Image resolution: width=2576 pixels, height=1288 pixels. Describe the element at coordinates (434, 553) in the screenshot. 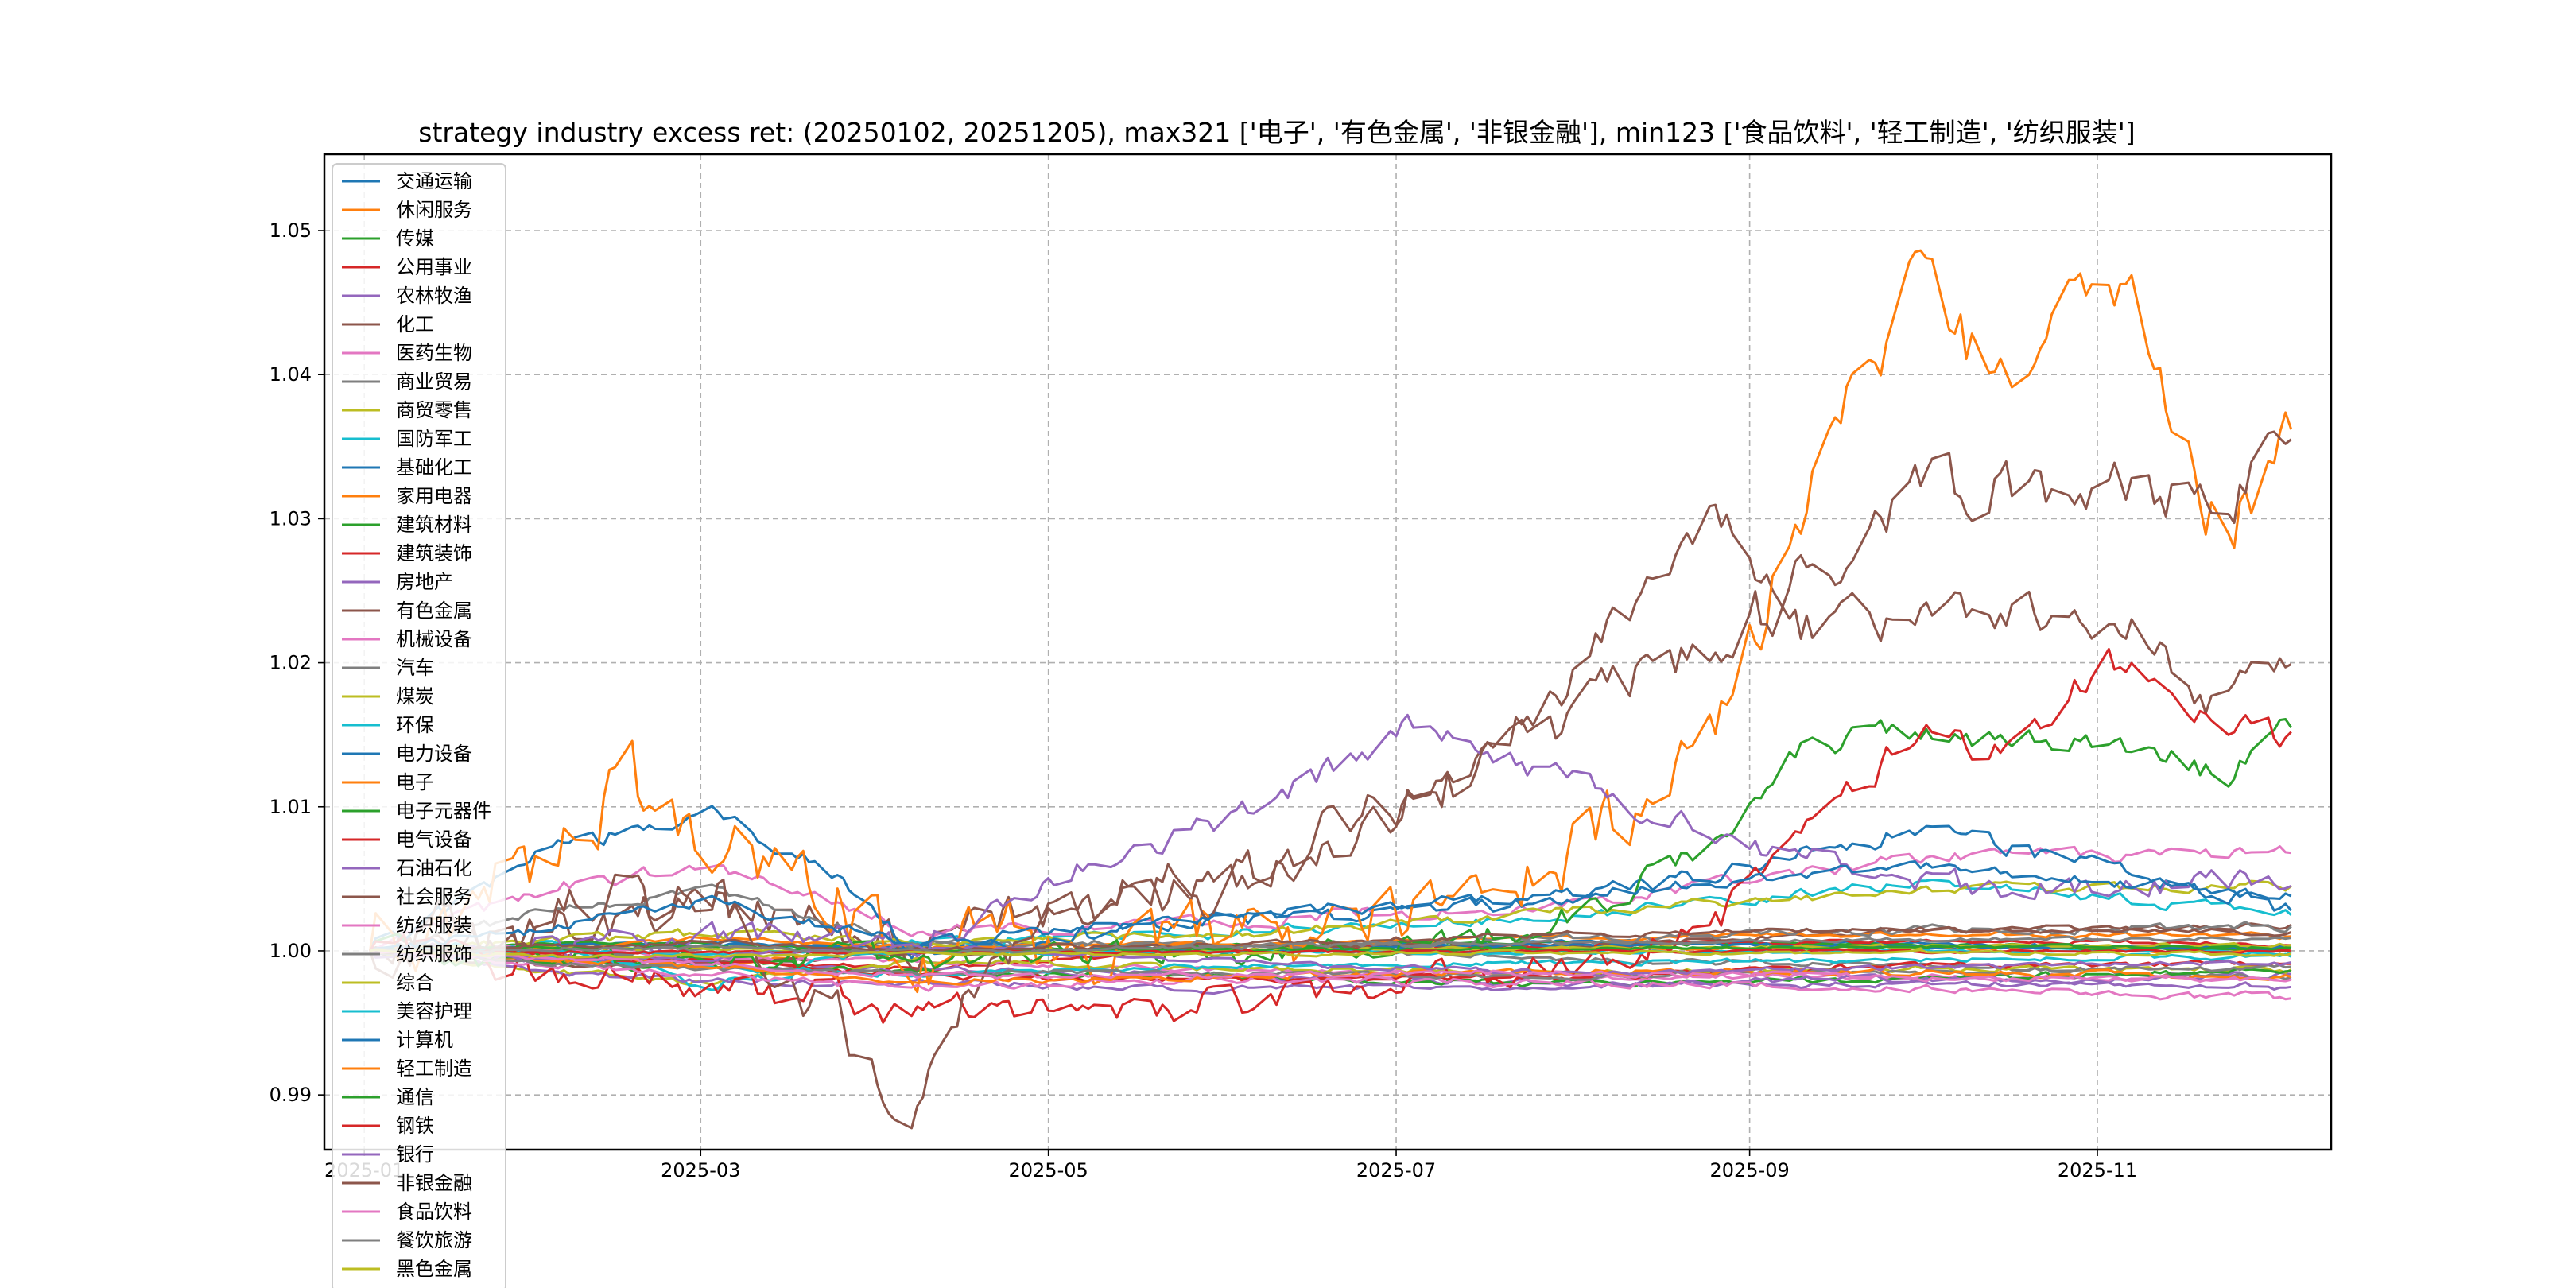

I see `legend-label: 建筑装饰` at that location.